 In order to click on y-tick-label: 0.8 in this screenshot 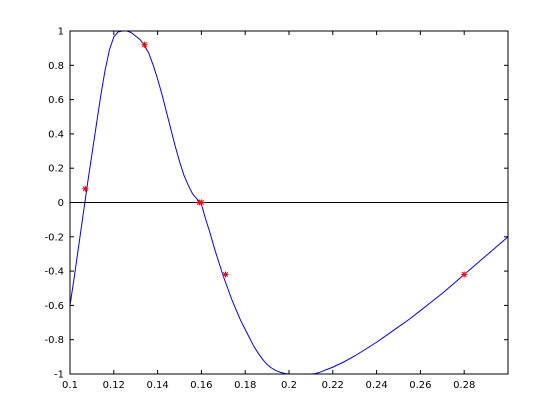, I will do `click(56, 66)`.